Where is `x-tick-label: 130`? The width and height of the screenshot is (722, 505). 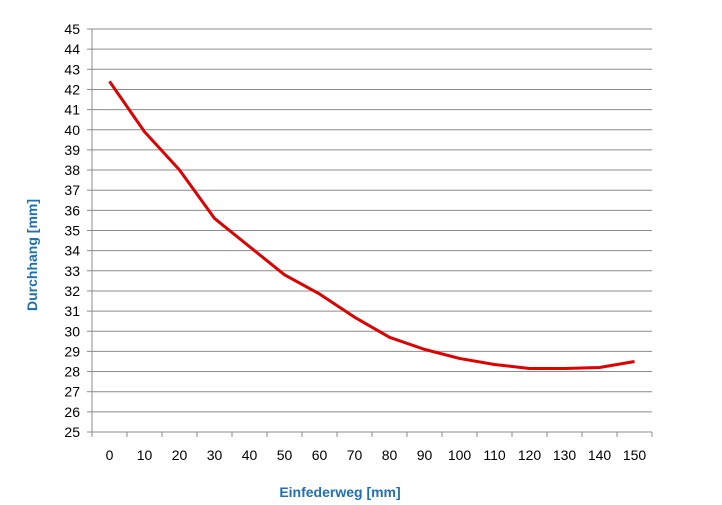
x-tick-label: 130 is located at coordinates (565, 455).